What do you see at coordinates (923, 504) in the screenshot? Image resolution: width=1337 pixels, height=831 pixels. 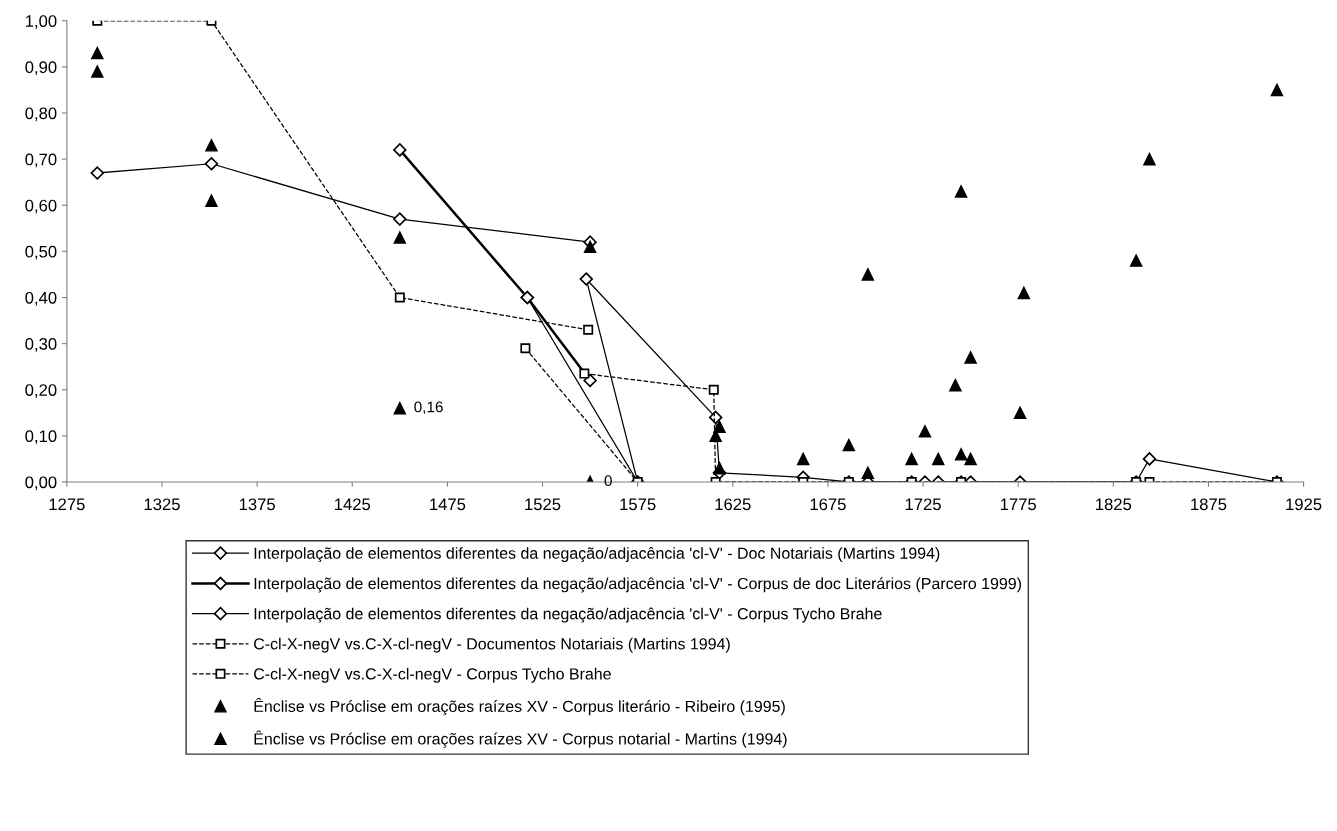 I see `x-tick-label: 1725` at bounding box center [923, 504].